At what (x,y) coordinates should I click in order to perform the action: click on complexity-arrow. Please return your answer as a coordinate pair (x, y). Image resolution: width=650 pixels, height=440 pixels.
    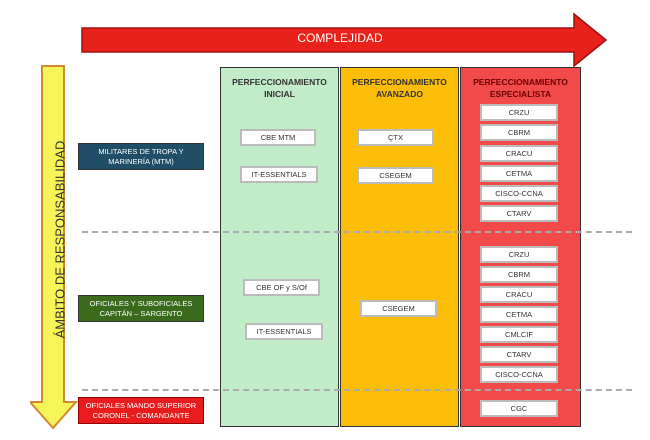
    Looking at the image, I should click on (344, 40).